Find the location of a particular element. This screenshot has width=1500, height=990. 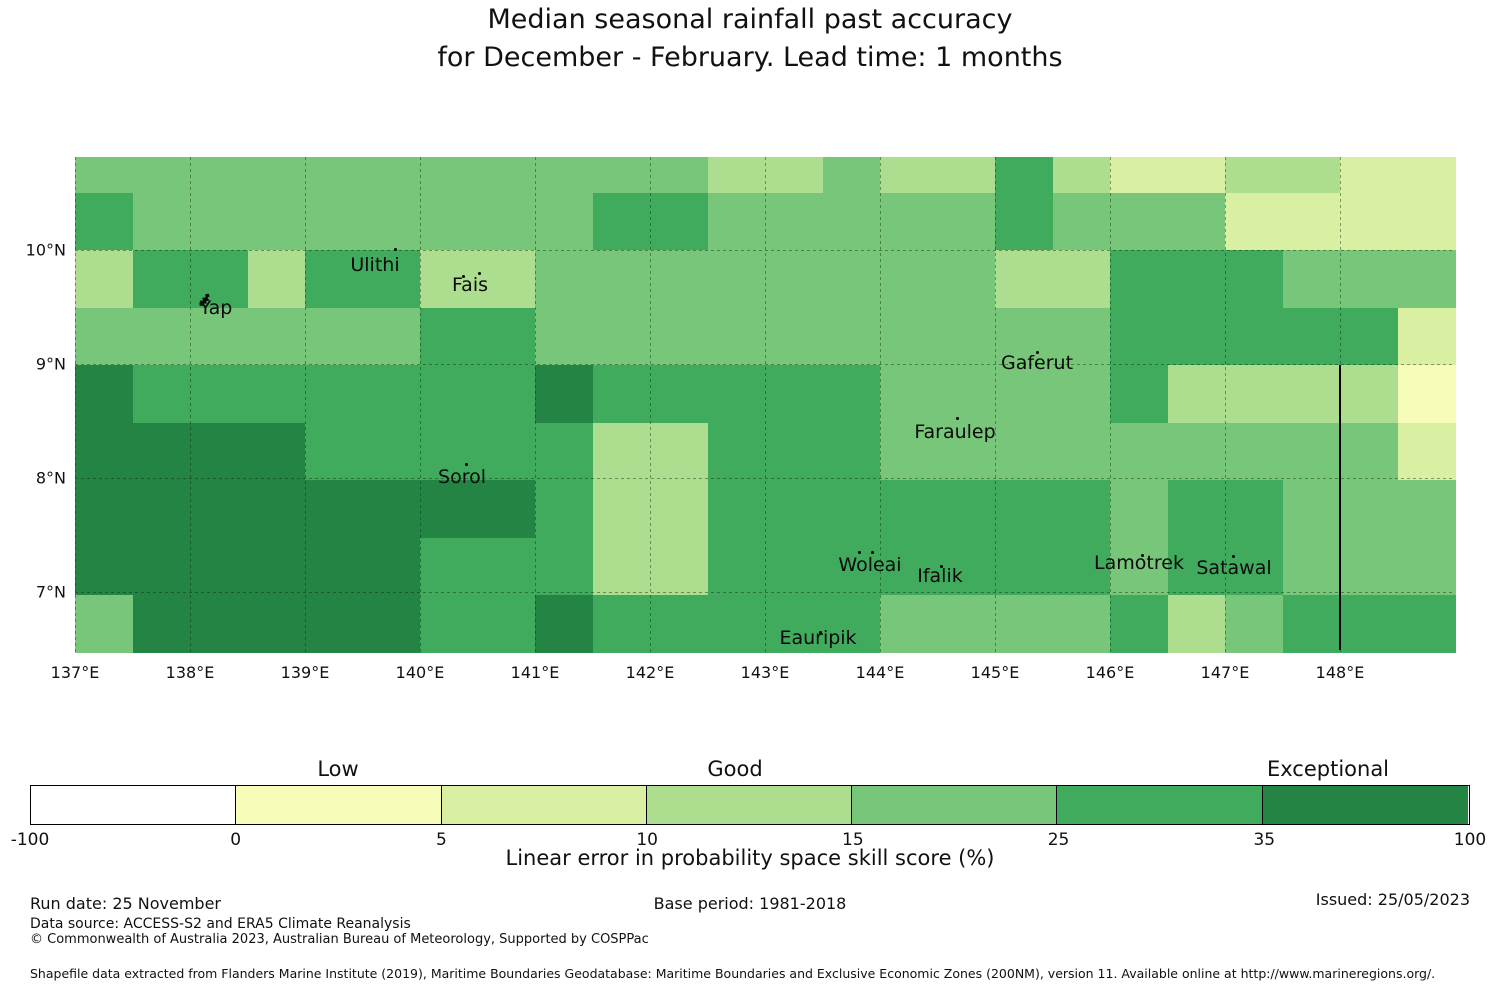

x-tick-label: 145°E is located at coordinates (995, 672).